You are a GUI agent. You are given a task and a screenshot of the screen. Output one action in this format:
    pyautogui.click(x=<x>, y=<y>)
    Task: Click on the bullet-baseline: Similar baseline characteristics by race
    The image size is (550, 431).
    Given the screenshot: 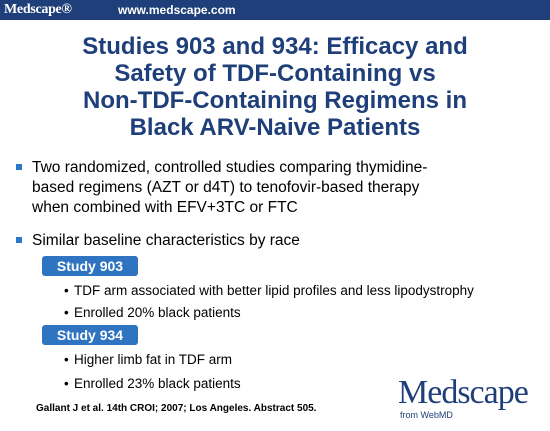 What is the action you would take?
    pyautogui.click(x=158, y=241)
    